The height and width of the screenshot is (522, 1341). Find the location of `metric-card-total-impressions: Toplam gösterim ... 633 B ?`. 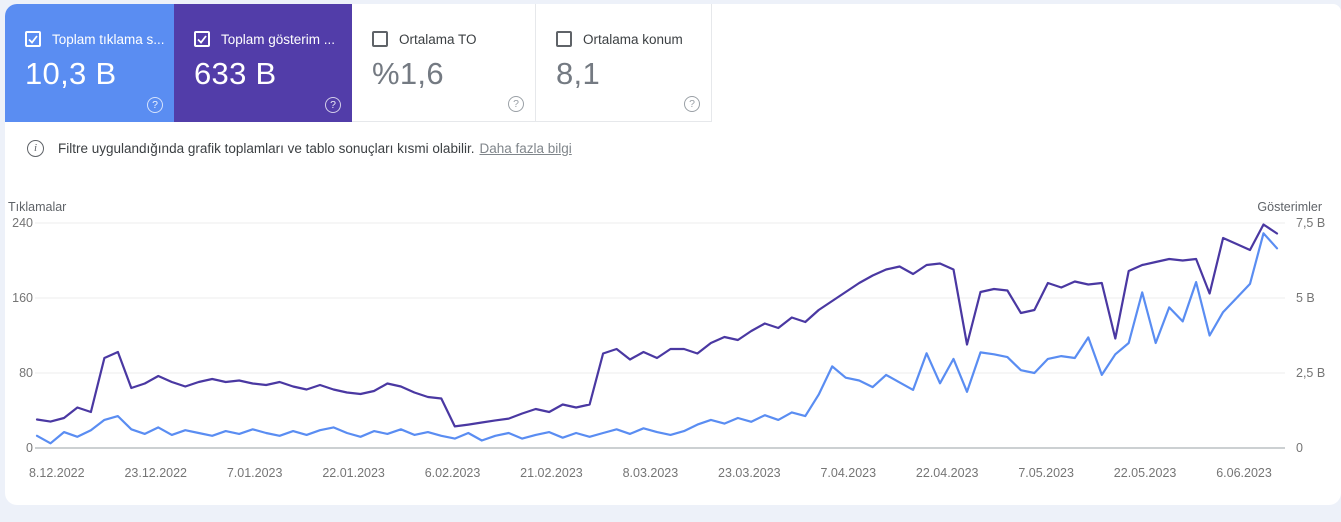

metric-card-total-impressions: Toplam gösterim ... 633 B ? is located at coordinates (263, 63).